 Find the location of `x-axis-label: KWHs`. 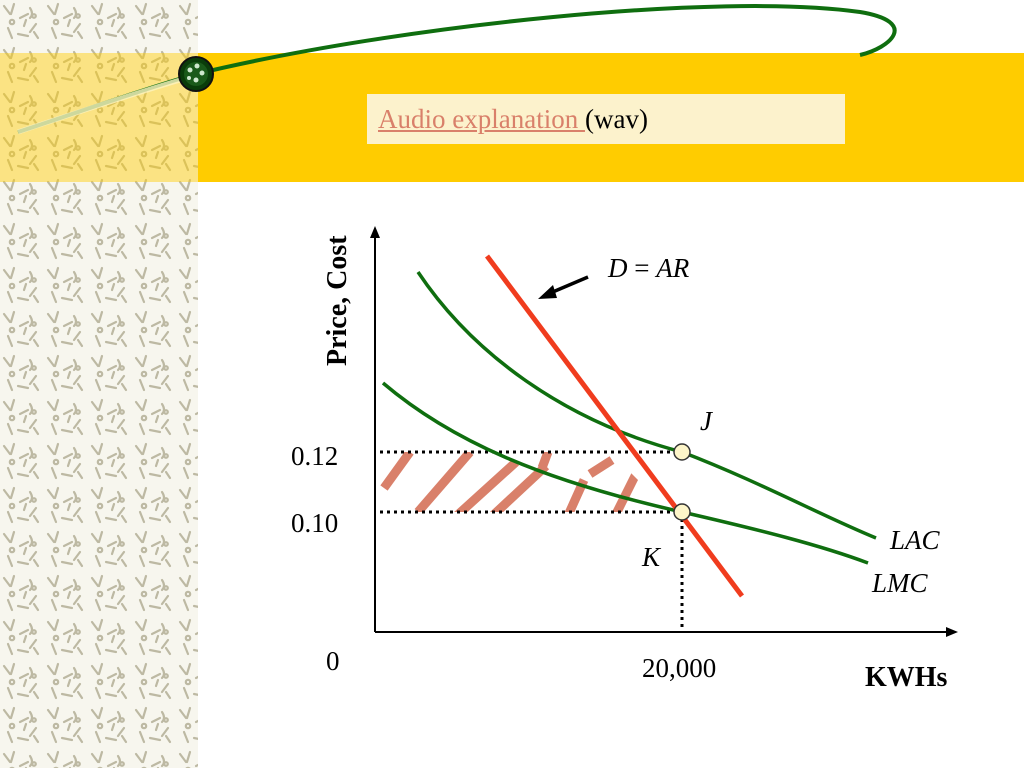

x-axis-label: KWHs is located at coordinates (906, 677).